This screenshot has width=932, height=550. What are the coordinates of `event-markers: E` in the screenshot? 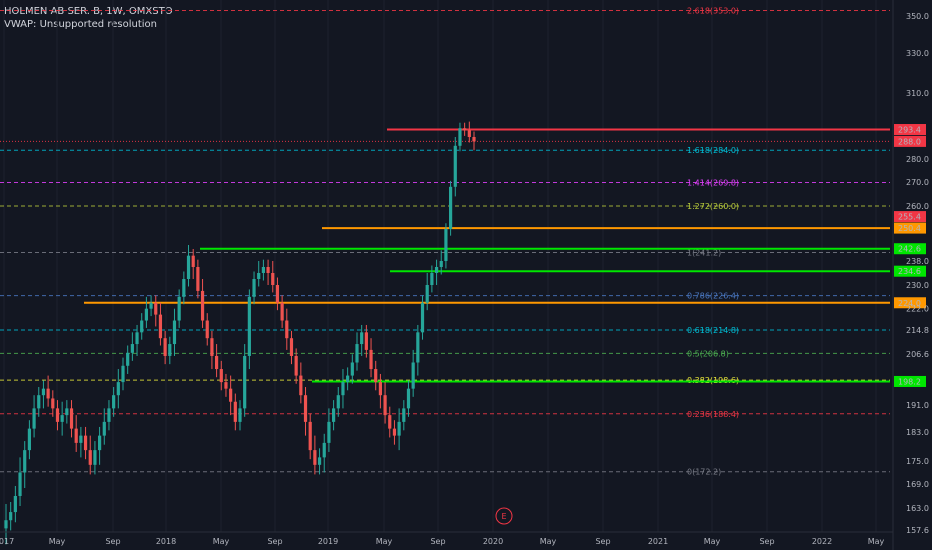 It's located at (504, 516).